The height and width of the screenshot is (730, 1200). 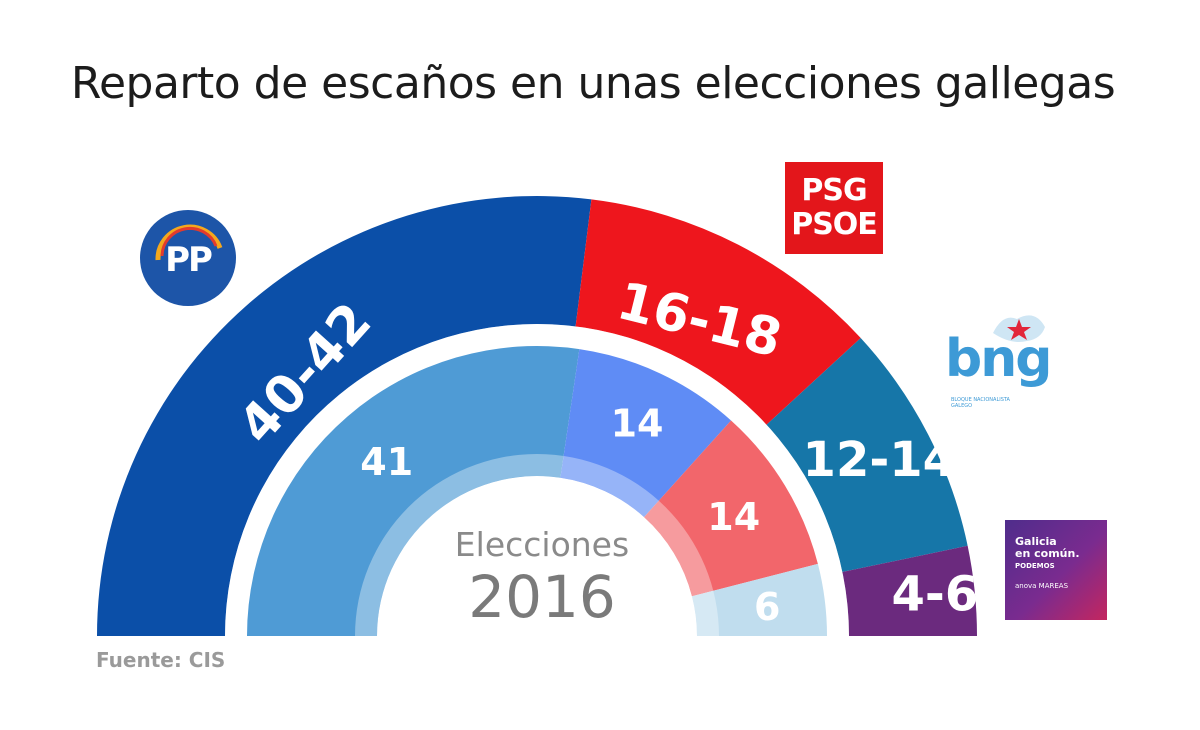 What do you see at coordinates (998, 359) in the screenshot?
I see `bng-logo-text: bng` at bounding box center [998, 359].